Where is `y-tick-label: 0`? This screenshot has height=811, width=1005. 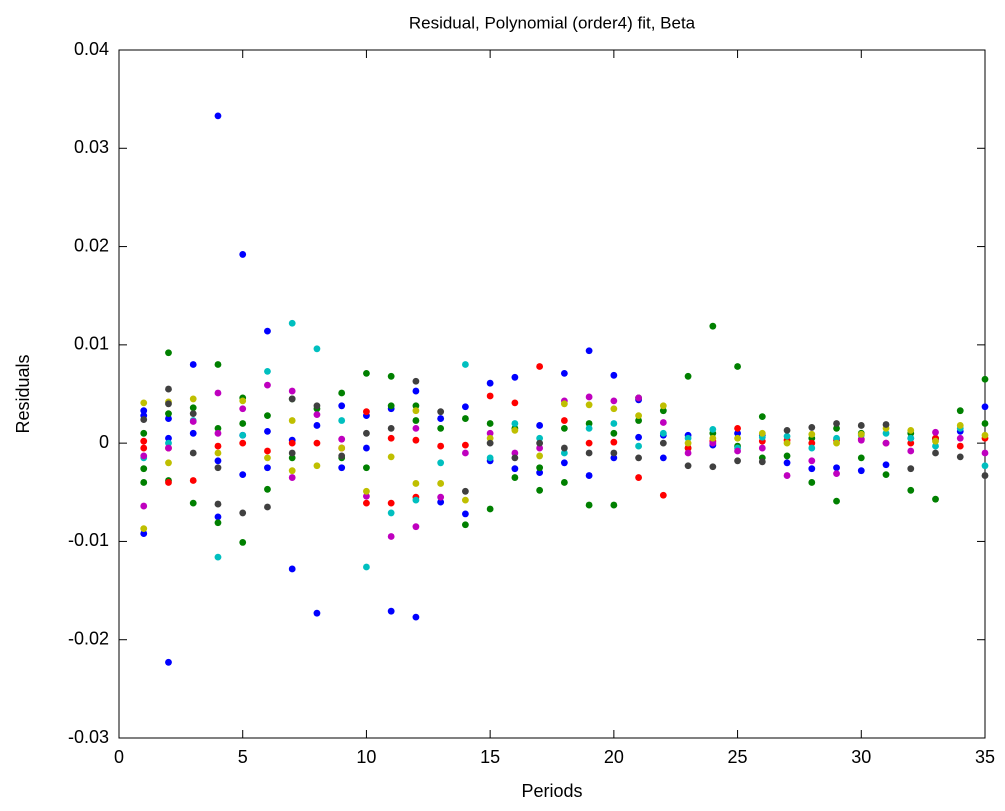 y-tick-label: 0 is located at coordinates (104, 442).